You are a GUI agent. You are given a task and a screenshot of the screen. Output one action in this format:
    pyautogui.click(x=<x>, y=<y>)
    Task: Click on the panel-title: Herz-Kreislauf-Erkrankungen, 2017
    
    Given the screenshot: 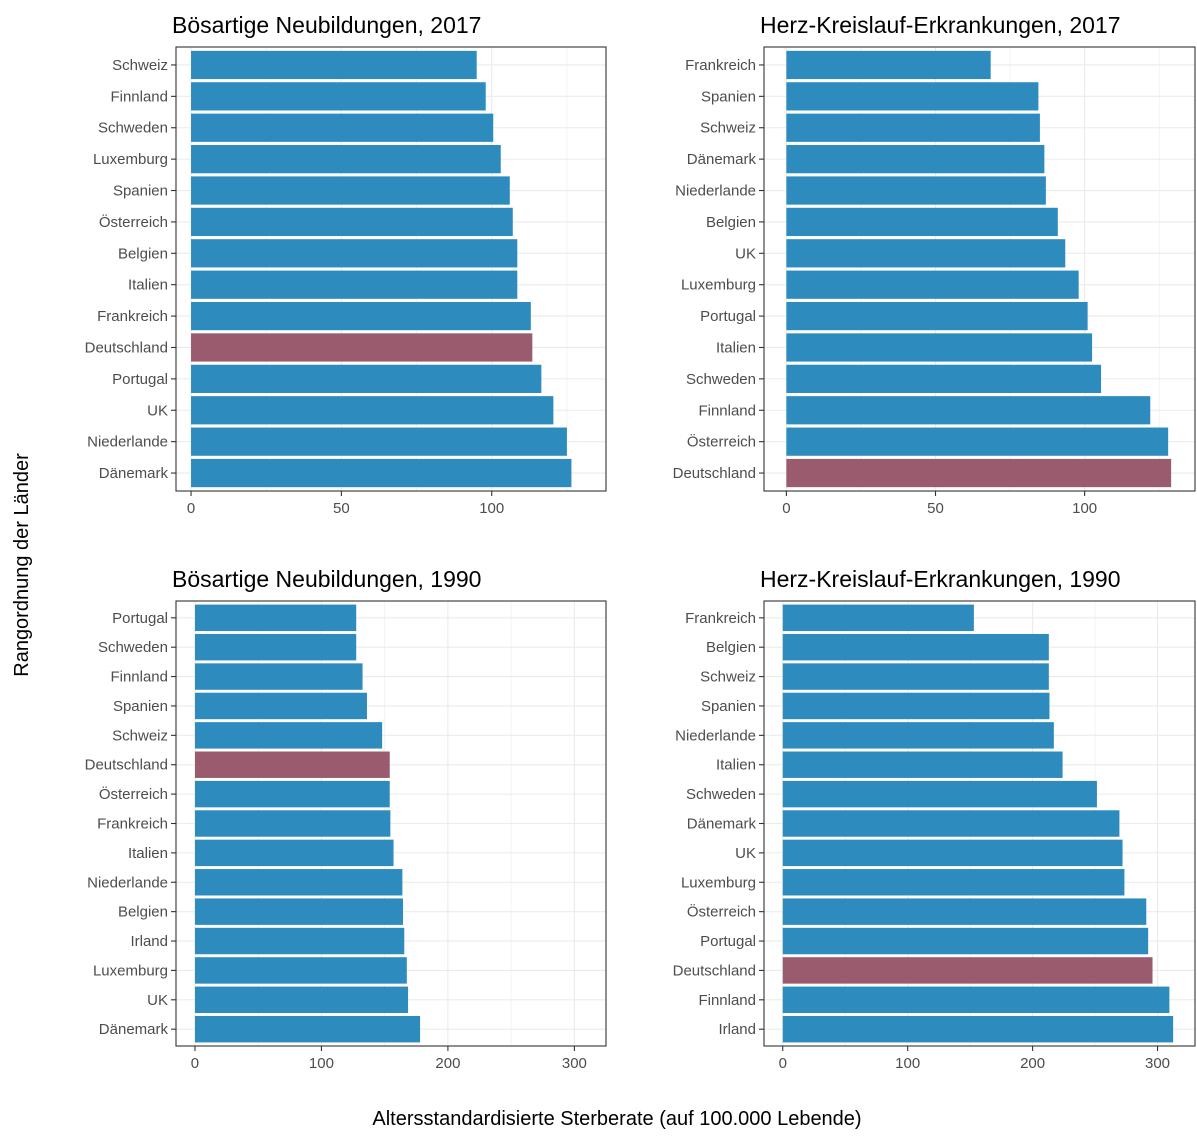 What is the action you would take?
    pyautogui.click(x=940, y=25)
    